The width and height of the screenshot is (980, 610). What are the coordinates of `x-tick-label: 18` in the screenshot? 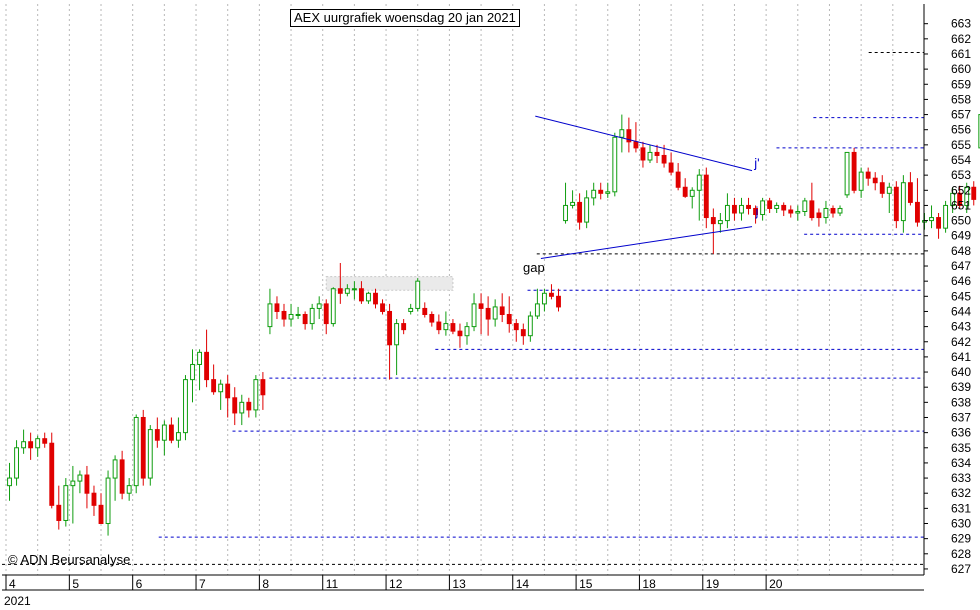 It's located at (649, 584).